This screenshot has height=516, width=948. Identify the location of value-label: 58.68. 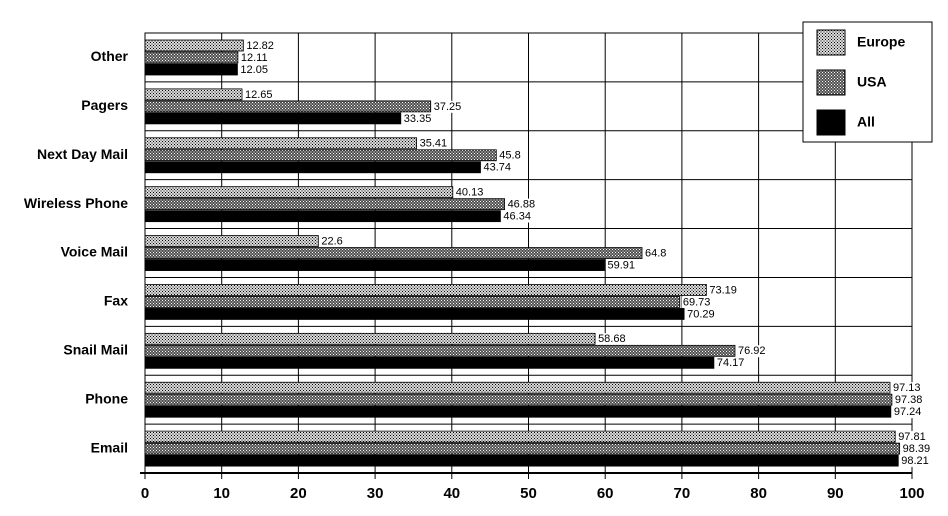
(612, 339).